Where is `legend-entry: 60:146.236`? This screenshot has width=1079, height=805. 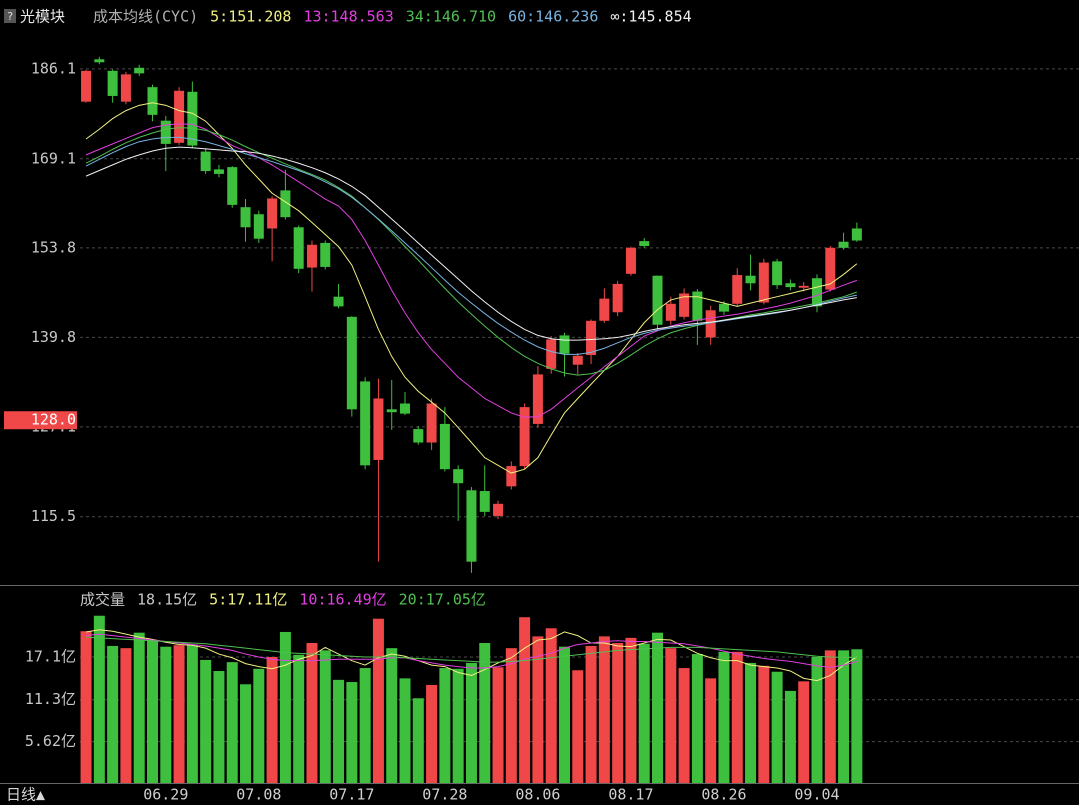
legend-entry: 60:146.236 is located at coordinates (553, 17).